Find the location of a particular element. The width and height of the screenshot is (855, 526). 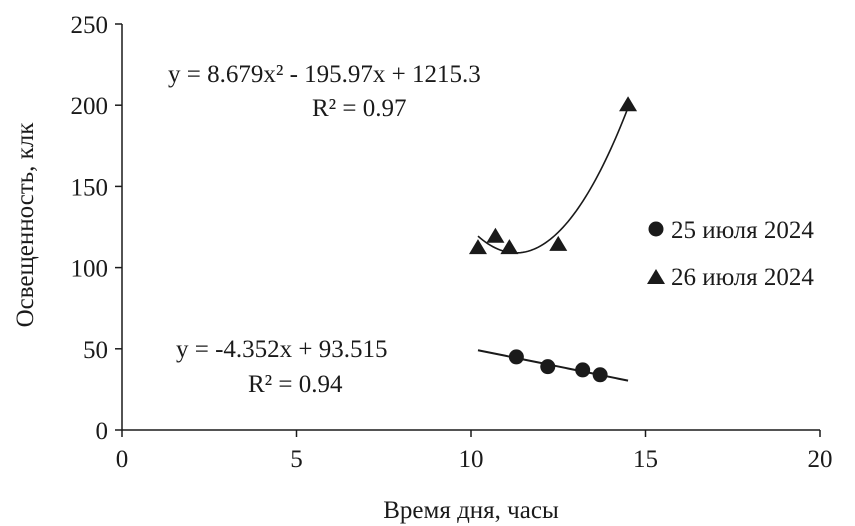

data-points is located at coordinates (553, 239).